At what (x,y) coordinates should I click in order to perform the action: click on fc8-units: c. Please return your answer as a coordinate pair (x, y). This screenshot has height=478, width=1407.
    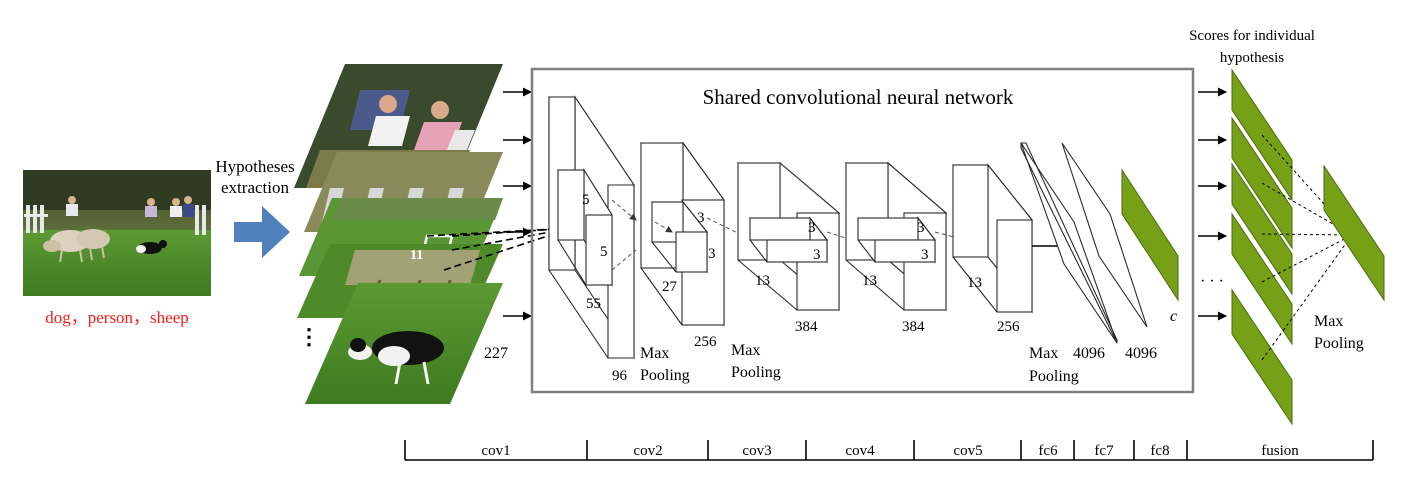
    Looking at the image, I should click on (1173, 316).